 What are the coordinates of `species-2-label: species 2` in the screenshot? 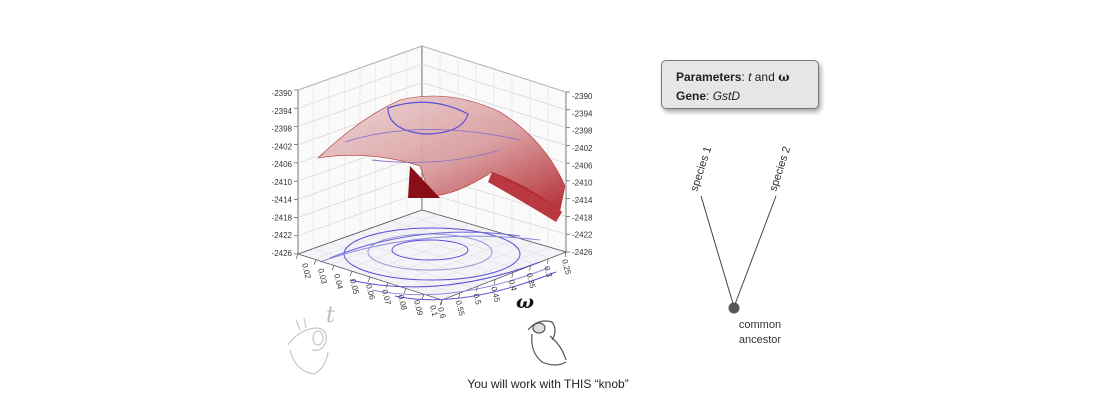 It's located at (780, 169).